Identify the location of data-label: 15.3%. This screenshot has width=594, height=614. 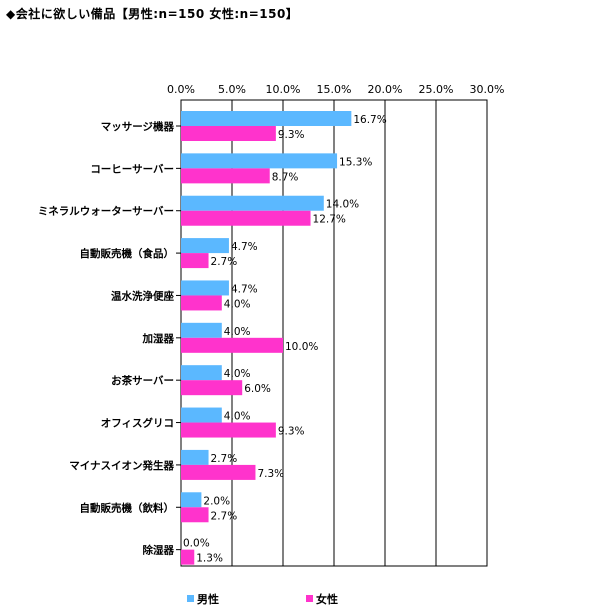
(355, 162).